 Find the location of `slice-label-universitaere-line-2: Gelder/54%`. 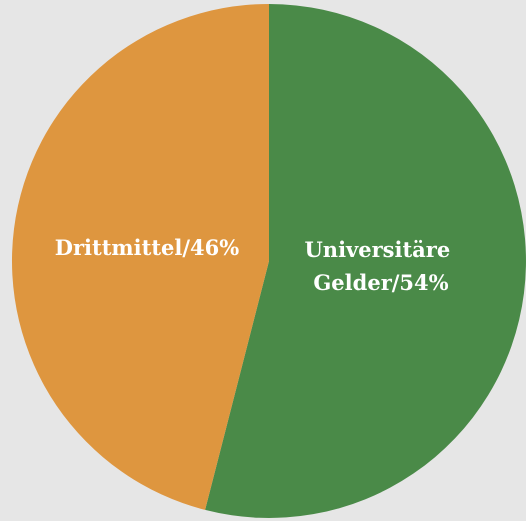

slice-label-universitaere-line-2: Gelder/54% is located at coordinates (380, 282).